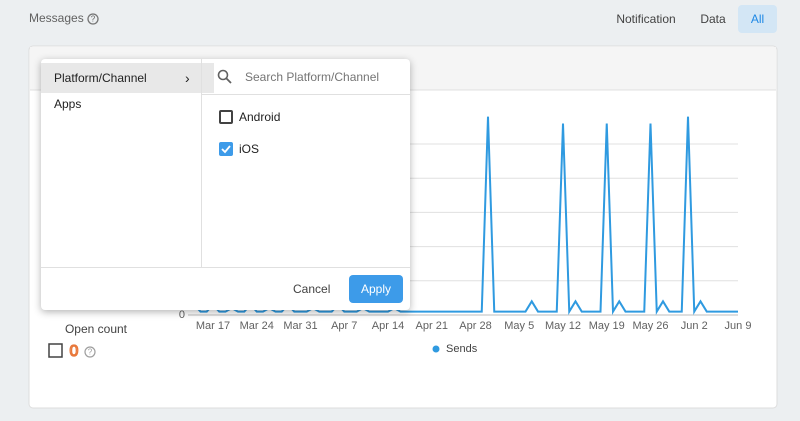  Describe the element at coordinates (694, 326) in the screenshot. I see `x-tick-label: Jun 2` at that location.